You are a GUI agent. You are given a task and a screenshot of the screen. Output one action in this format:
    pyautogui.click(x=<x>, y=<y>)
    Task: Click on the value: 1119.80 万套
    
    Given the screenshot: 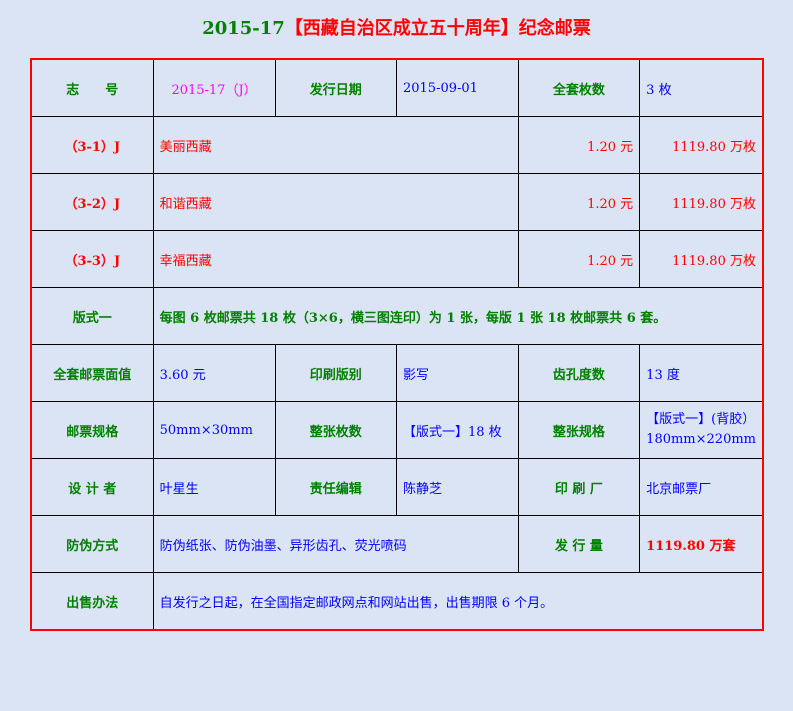 What is the action you would take?
    pyautogui.click(x=701, y=544)
    